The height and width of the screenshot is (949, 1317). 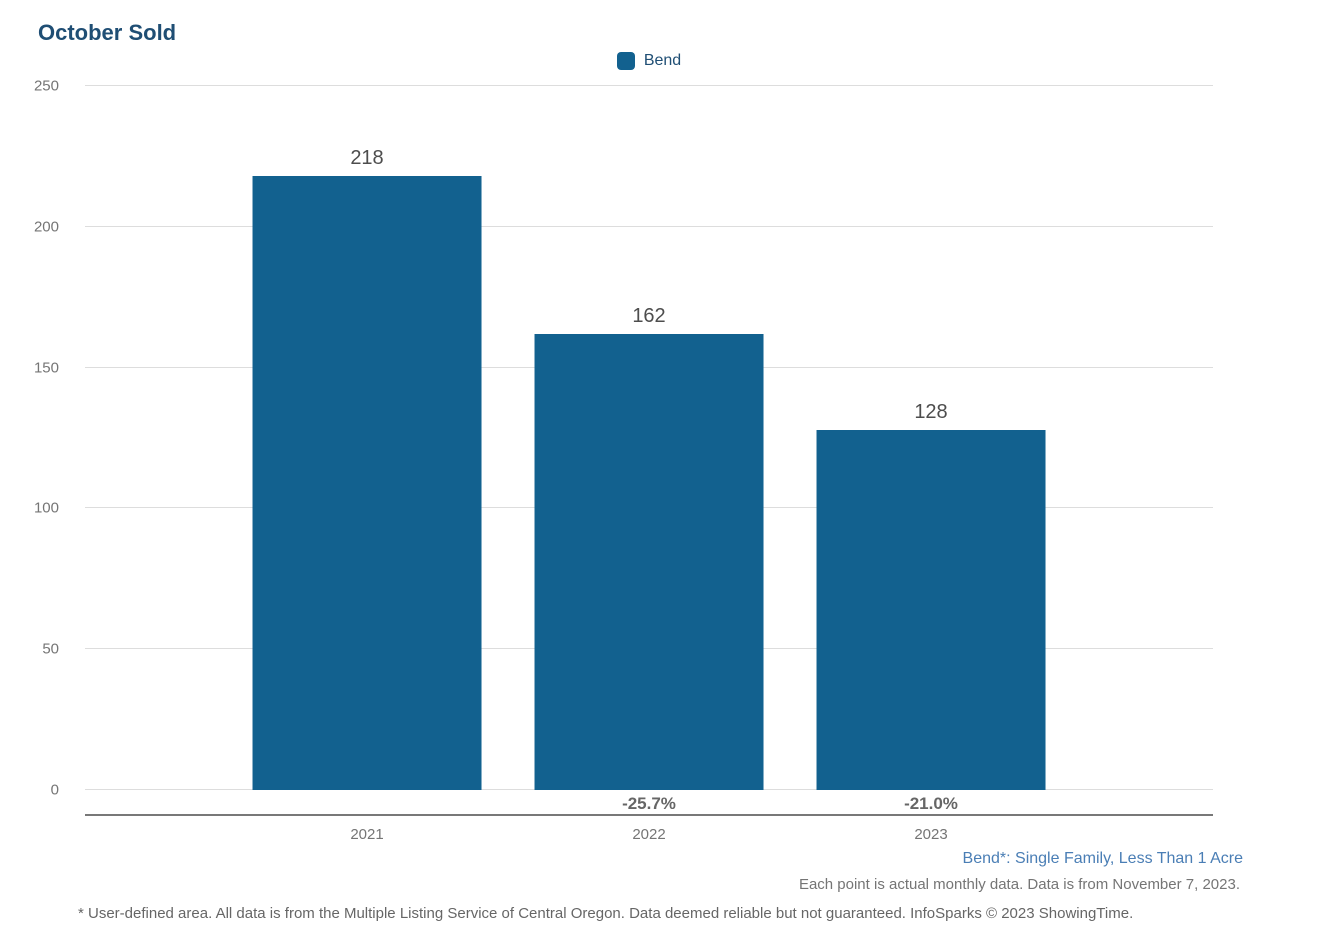 I want to click on chart-title: October Sold, so click(x=107, y=32).